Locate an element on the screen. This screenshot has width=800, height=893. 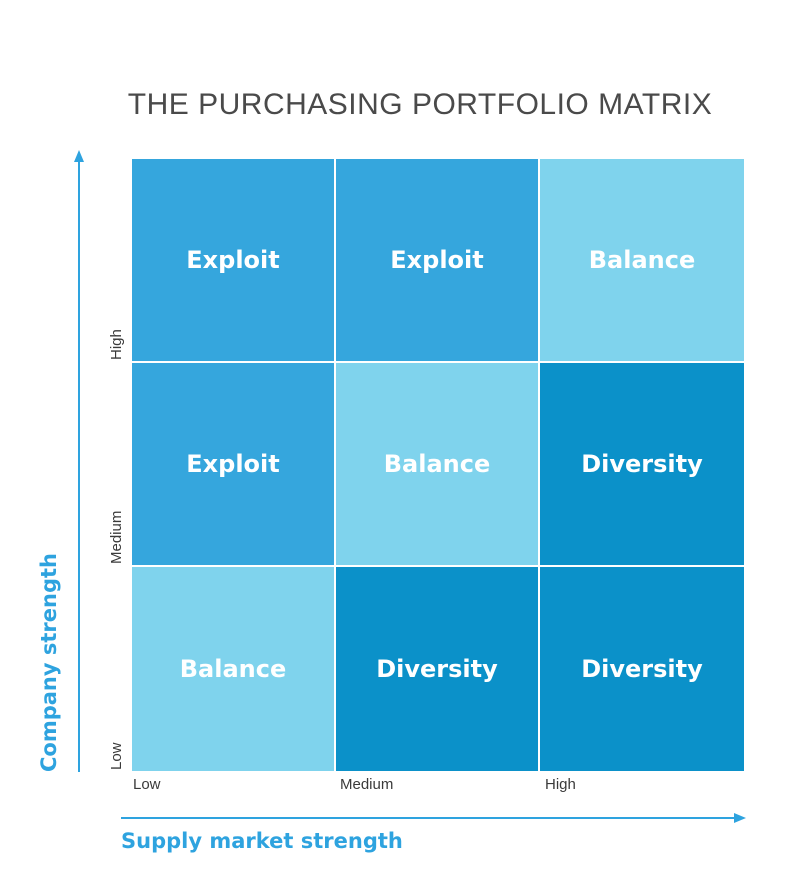
cell-high-medium: Exploit is located at coordinates (438, 261).